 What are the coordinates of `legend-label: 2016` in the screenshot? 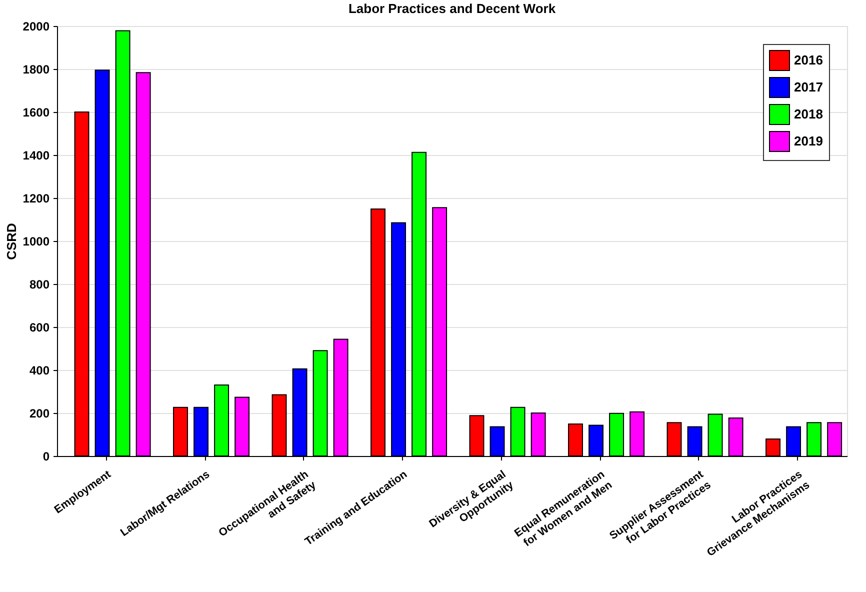 It's located at (808, 60).